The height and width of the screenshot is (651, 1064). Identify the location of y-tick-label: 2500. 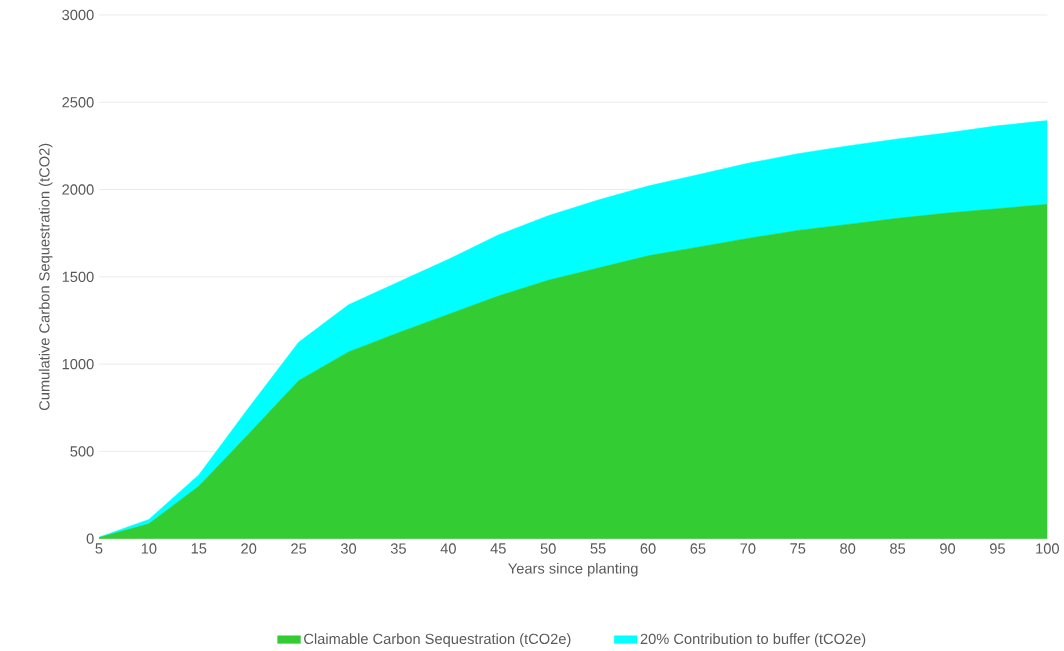
(78, 102).